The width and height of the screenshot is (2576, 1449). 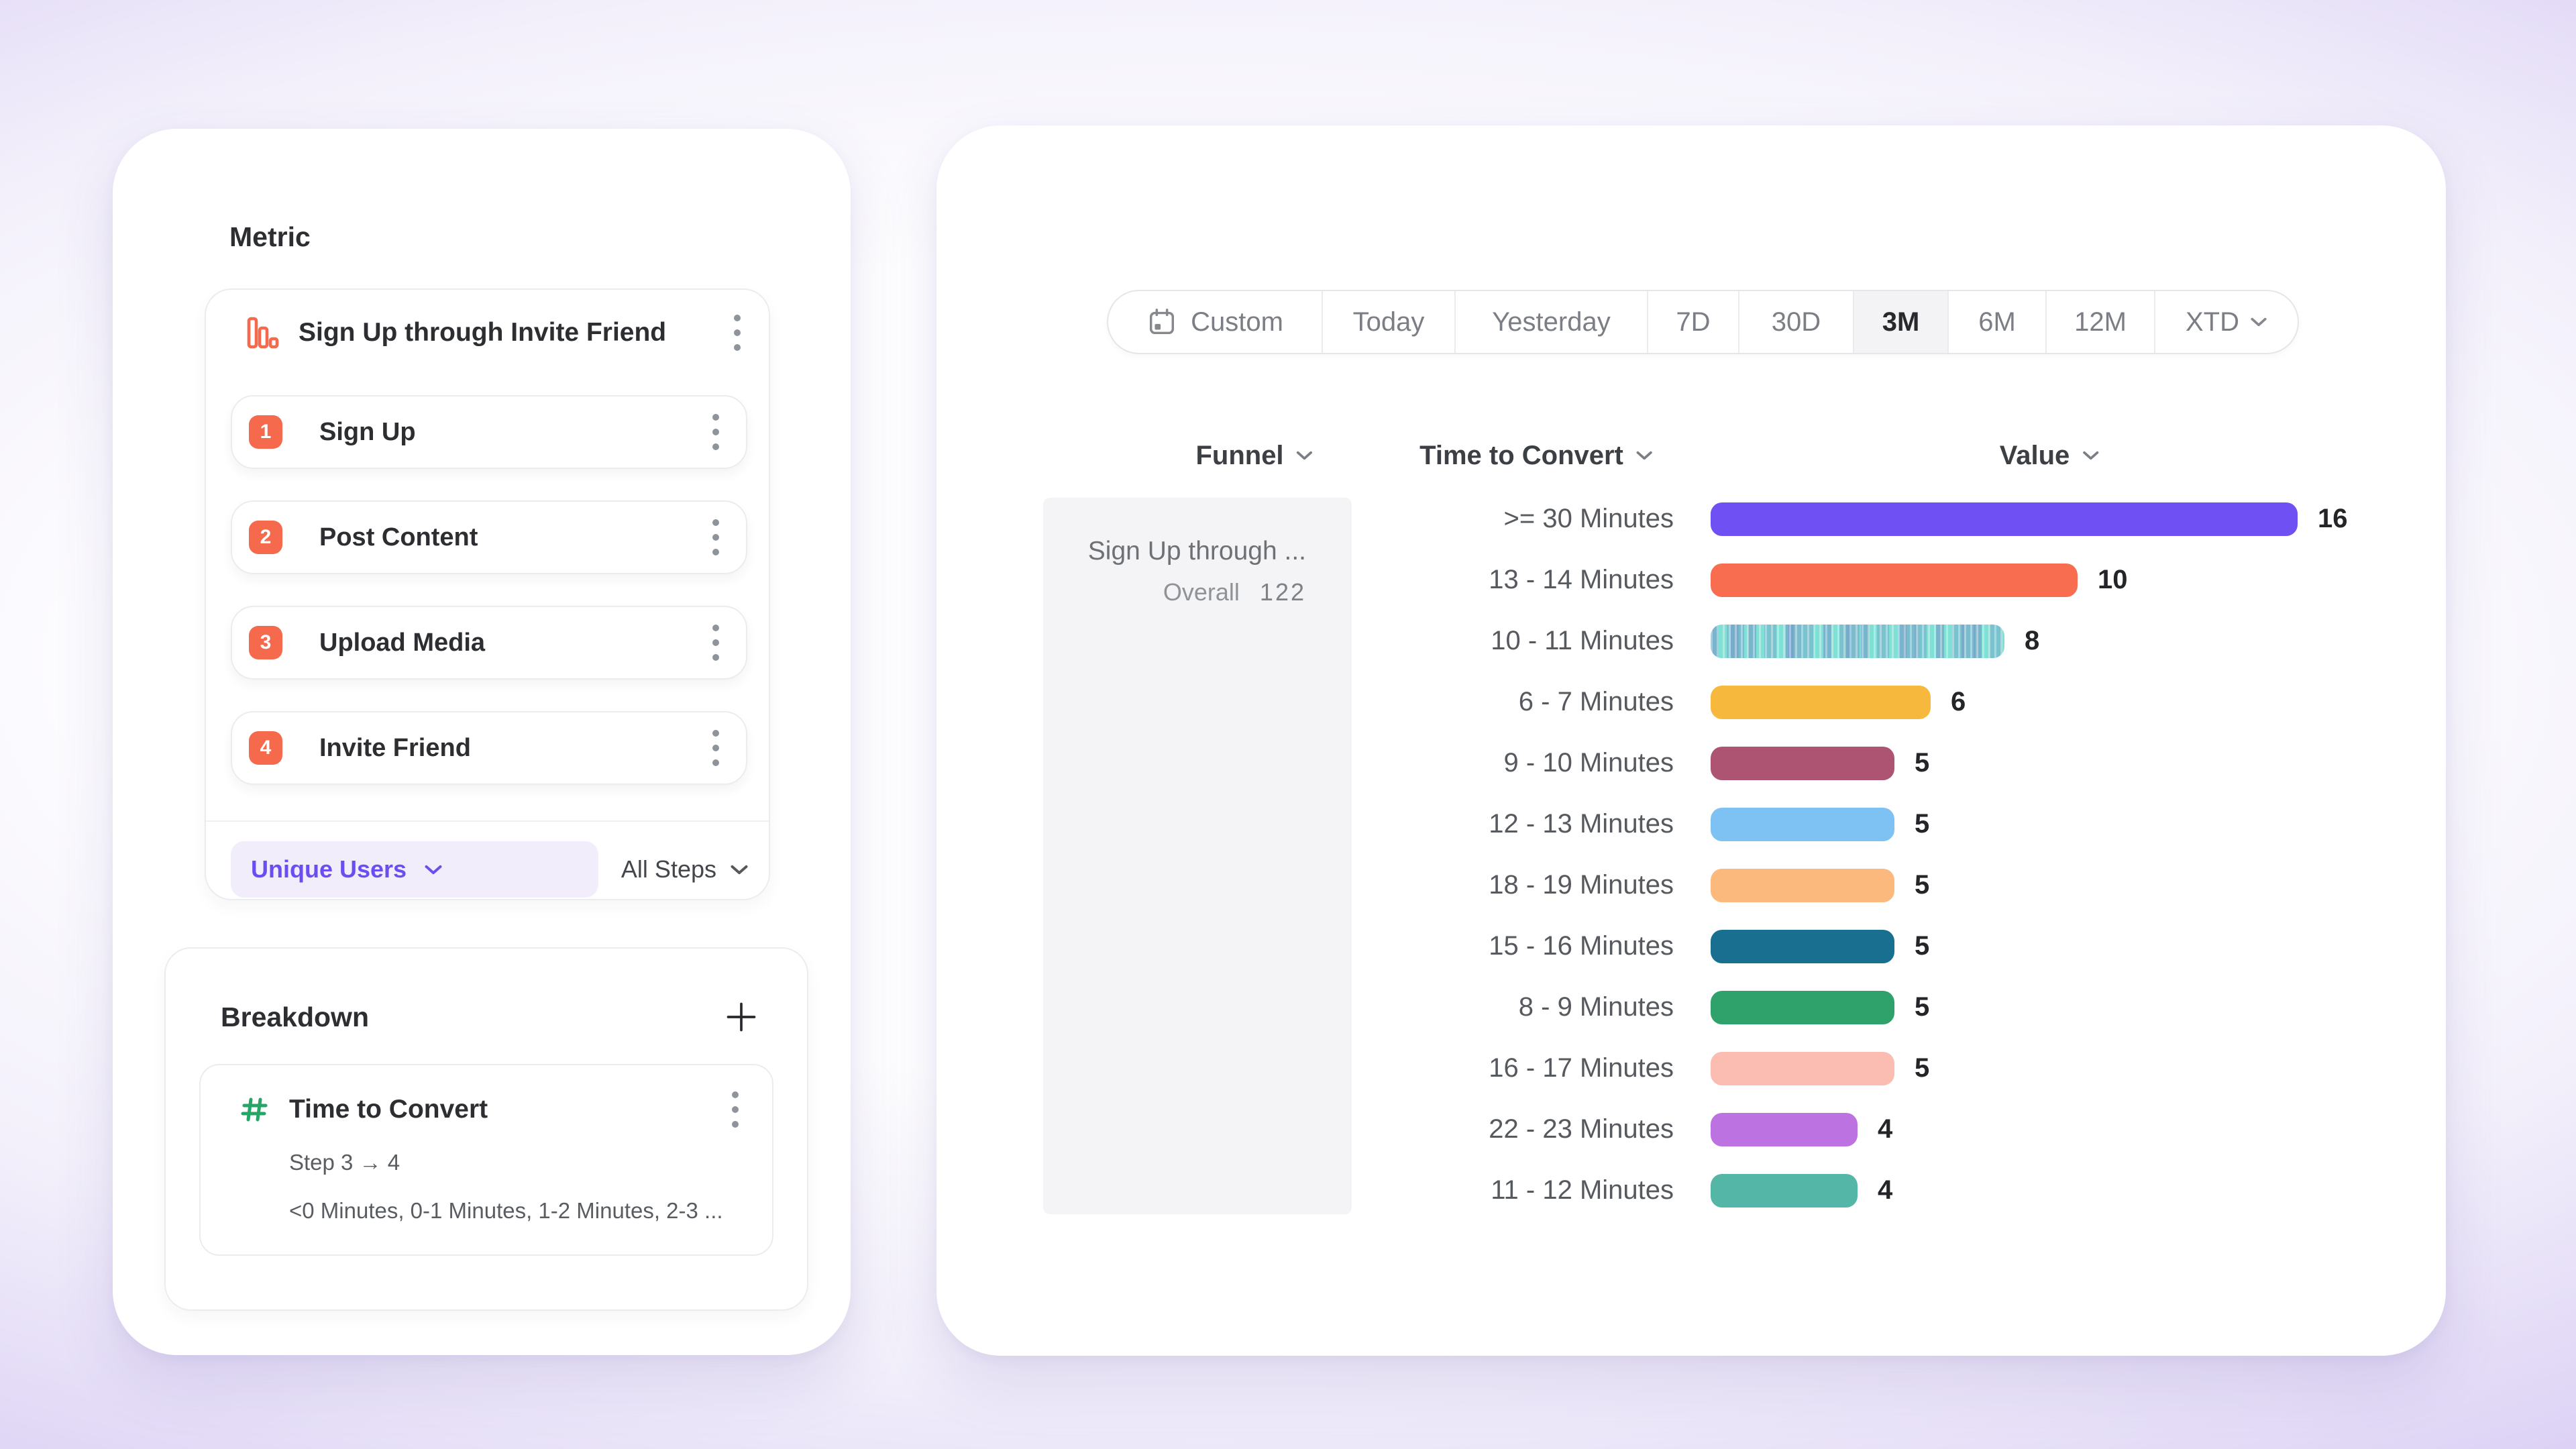 What do you see at coordinates (1596, 1007) in the screenshot?
I see `bar-category-label: 8 - 9 Minutes` at bounding box center [1596, 1007].